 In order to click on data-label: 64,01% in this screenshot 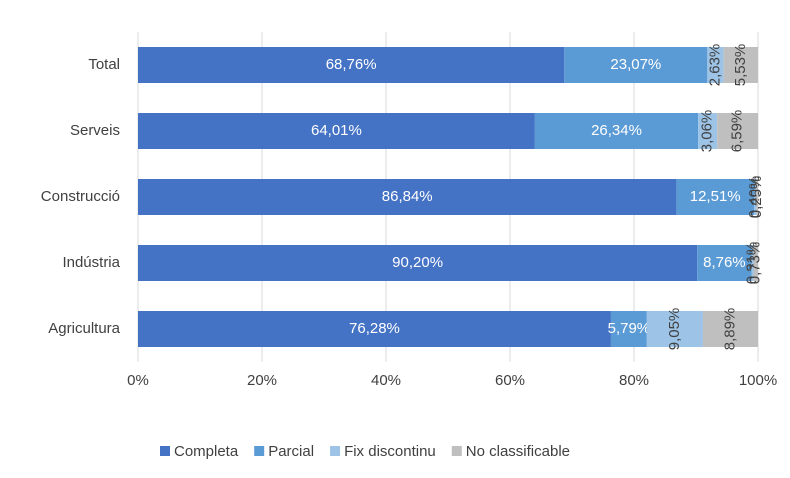, I will do `click(336, 130)`.